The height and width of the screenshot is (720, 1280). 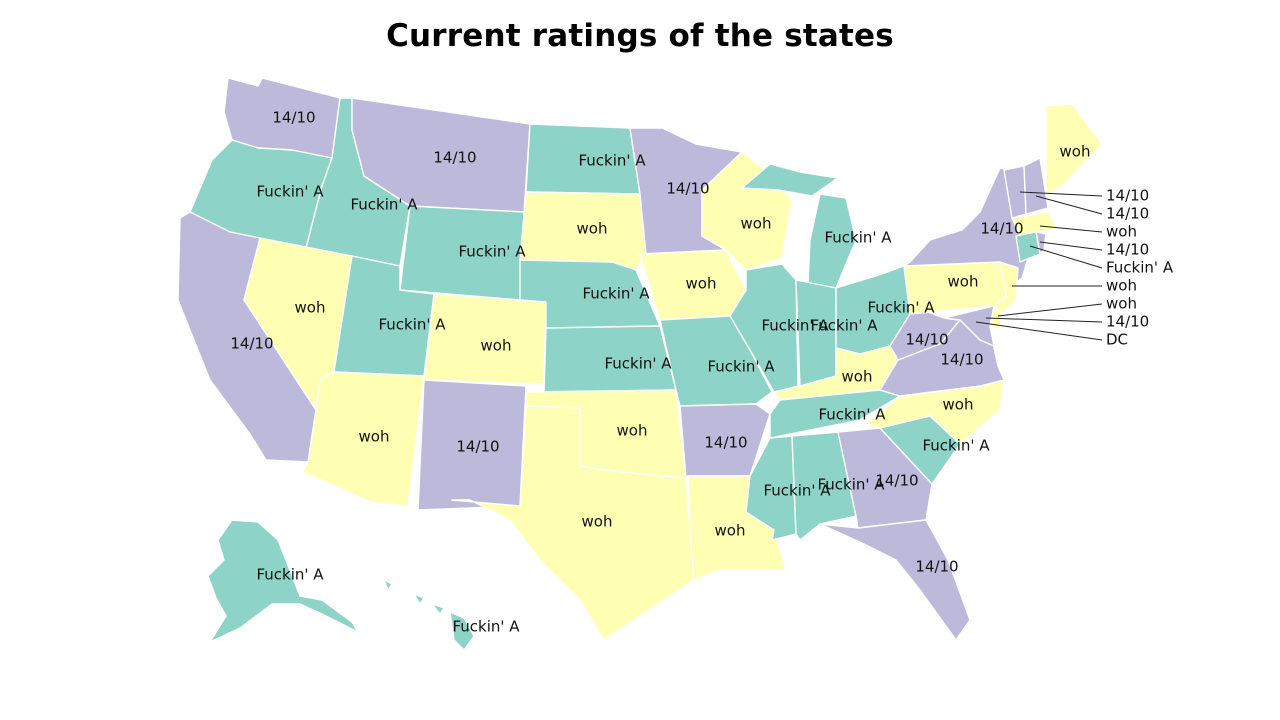 I want to click on state-label-ok: woh, so click(x=632, y=431).